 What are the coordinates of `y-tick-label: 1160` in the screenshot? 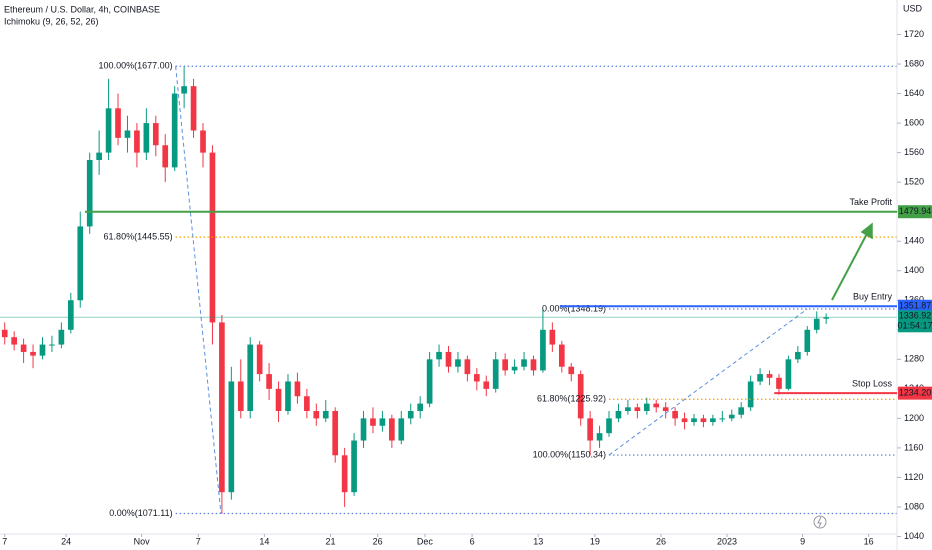 It's located at (913, 447).